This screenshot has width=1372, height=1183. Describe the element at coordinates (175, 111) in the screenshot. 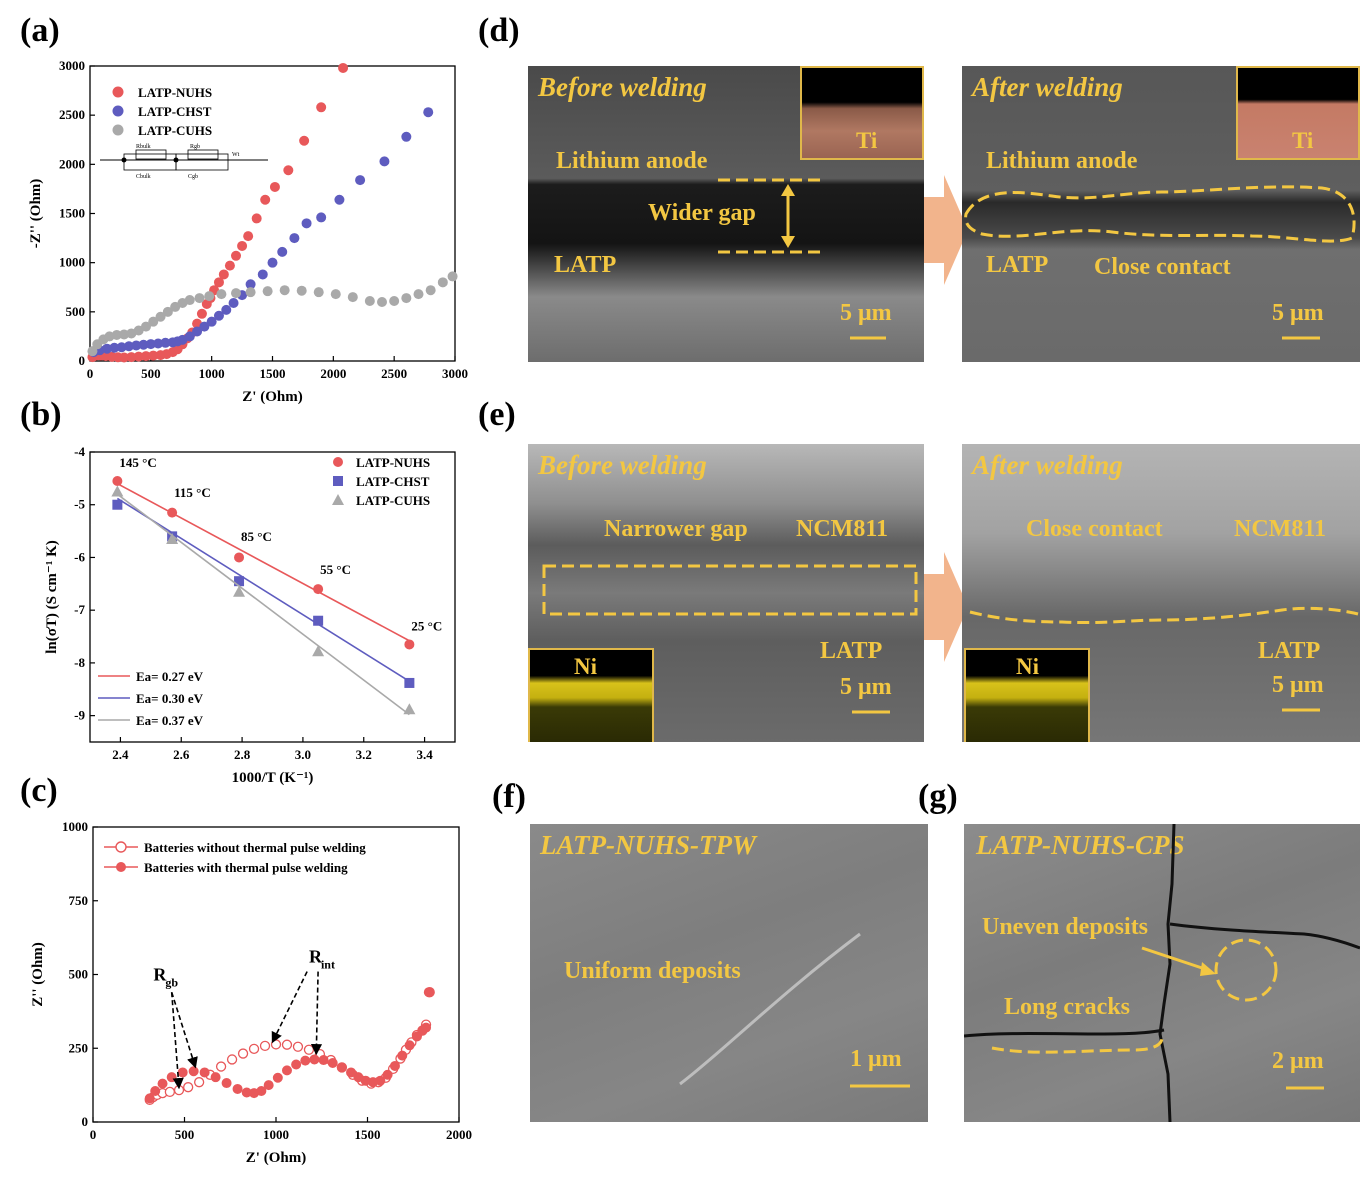

I see `legend-label: LATP-CHST` at that location.